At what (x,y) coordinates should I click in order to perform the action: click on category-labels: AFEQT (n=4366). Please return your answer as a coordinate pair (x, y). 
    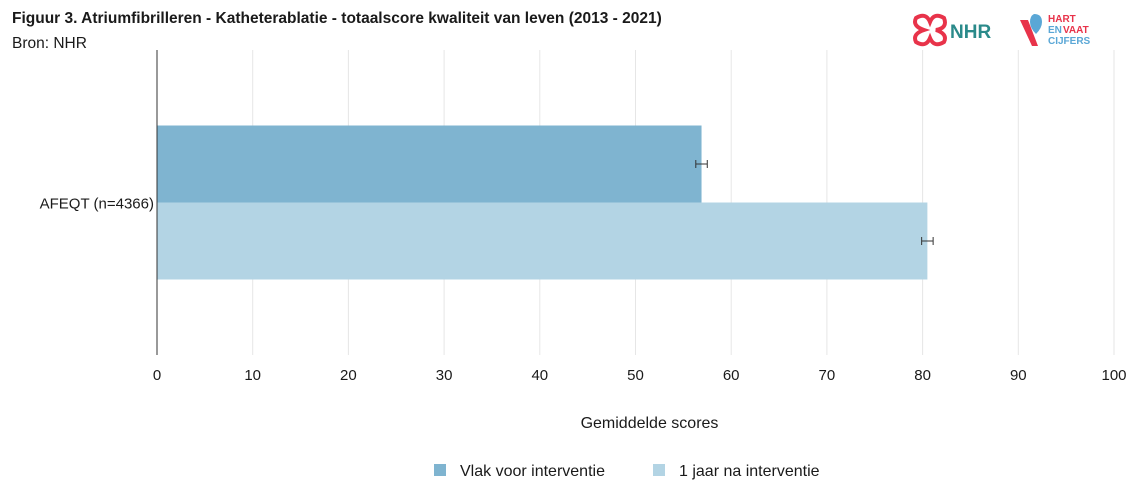
    Looking at the image, I should click on (97, 204).